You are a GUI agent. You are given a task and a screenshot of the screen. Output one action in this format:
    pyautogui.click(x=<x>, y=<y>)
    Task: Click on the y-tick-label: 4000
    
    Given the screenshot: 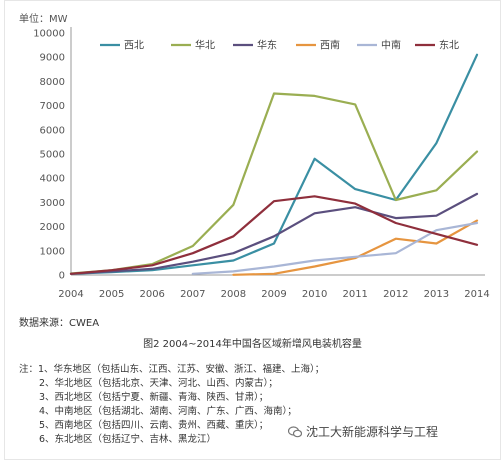 What is the action you would take?
    pyautogui.click(x=52, y=179)
    